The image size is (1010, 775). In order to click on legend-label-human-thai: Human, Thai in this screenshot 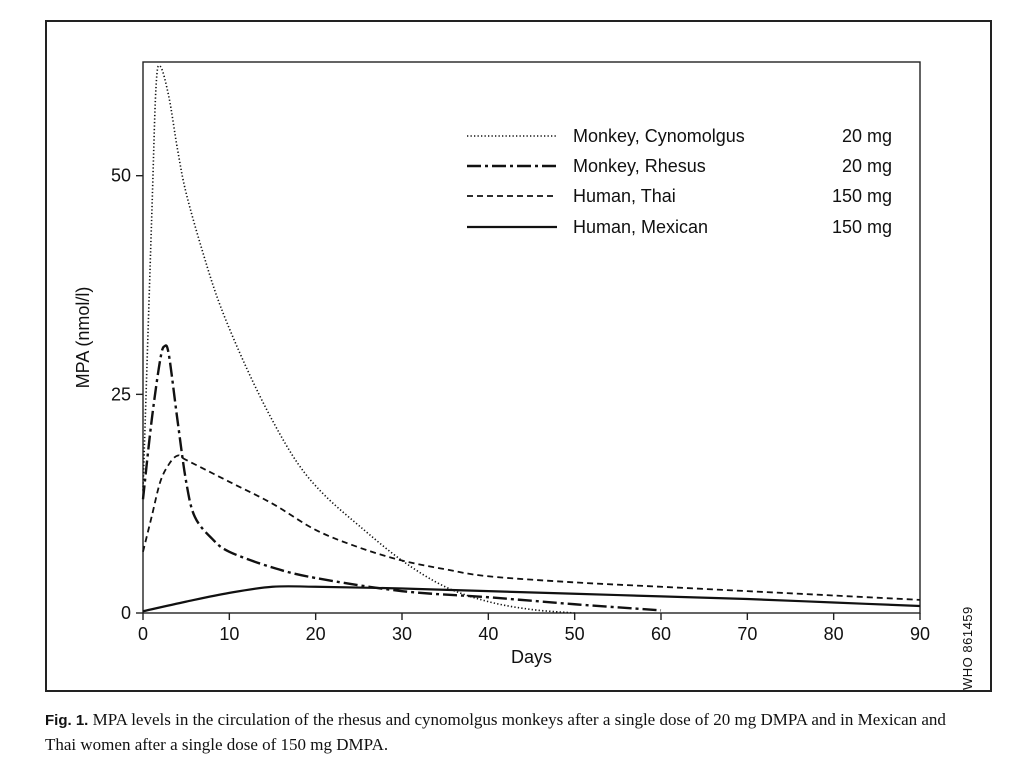, I will do `click(624, 196)`.